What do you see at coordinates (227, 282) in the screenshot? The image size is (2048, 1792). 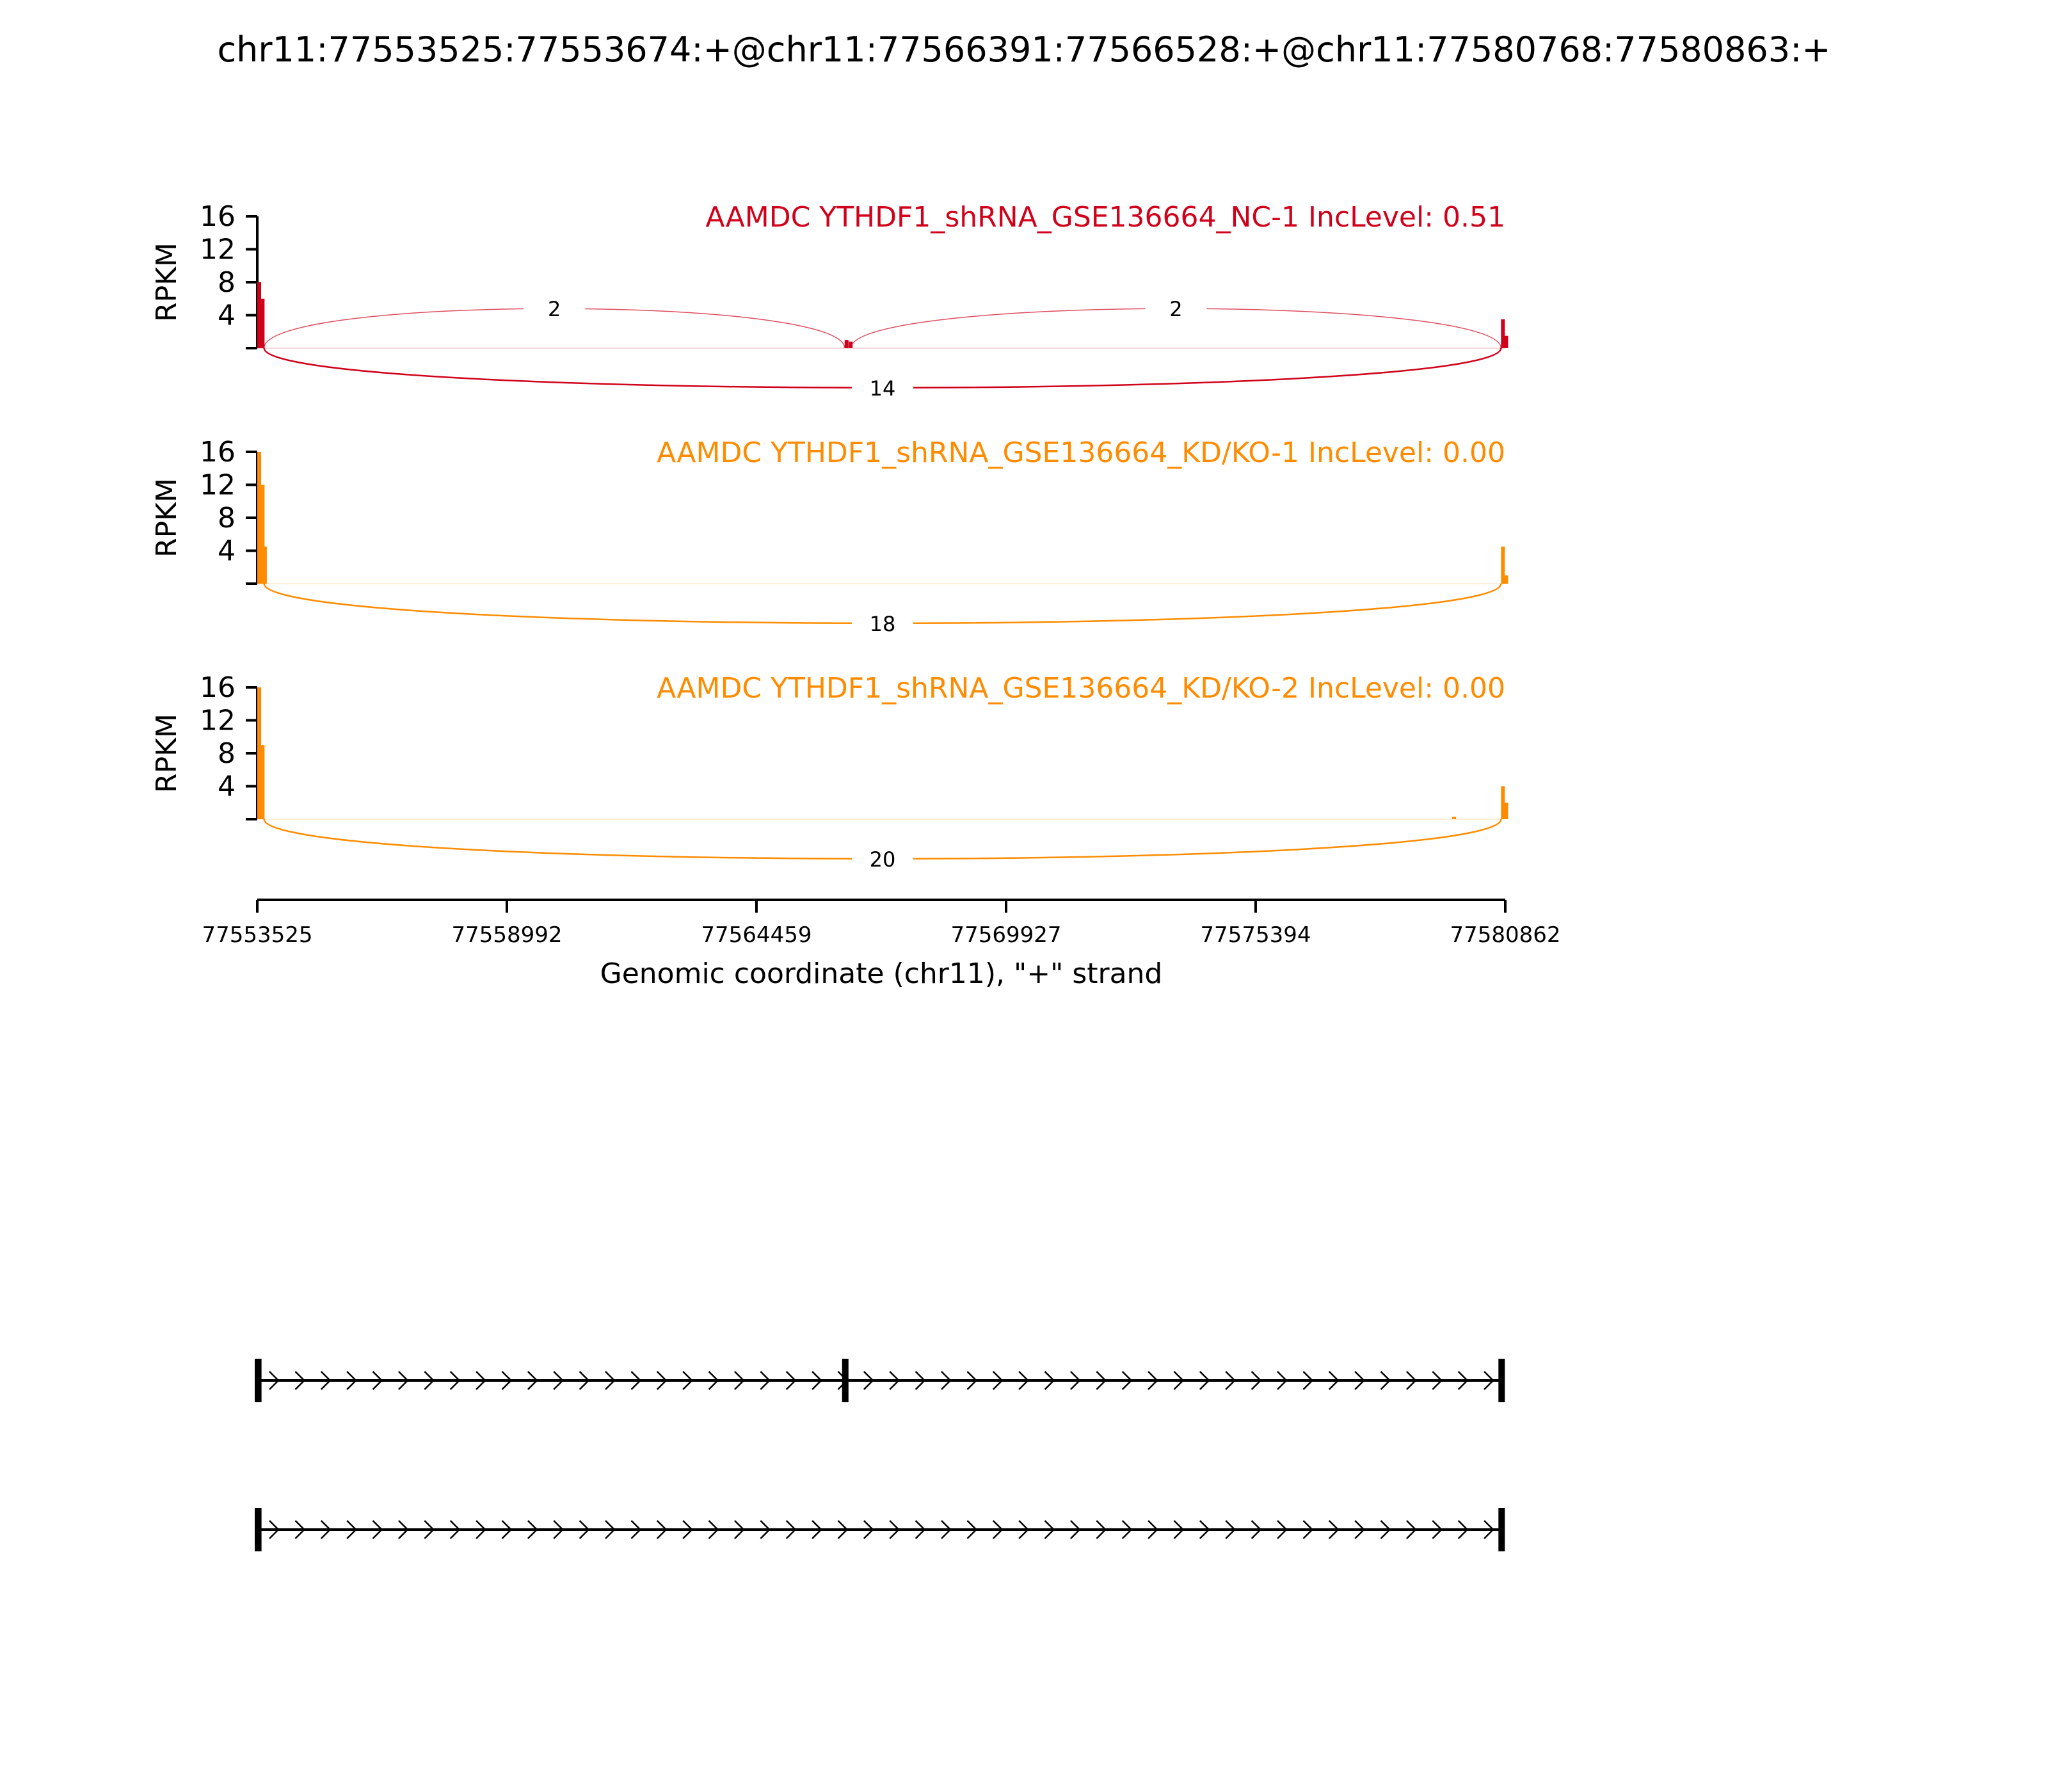 I see `y-tick-label: 8` at bounding box center [227, 282].